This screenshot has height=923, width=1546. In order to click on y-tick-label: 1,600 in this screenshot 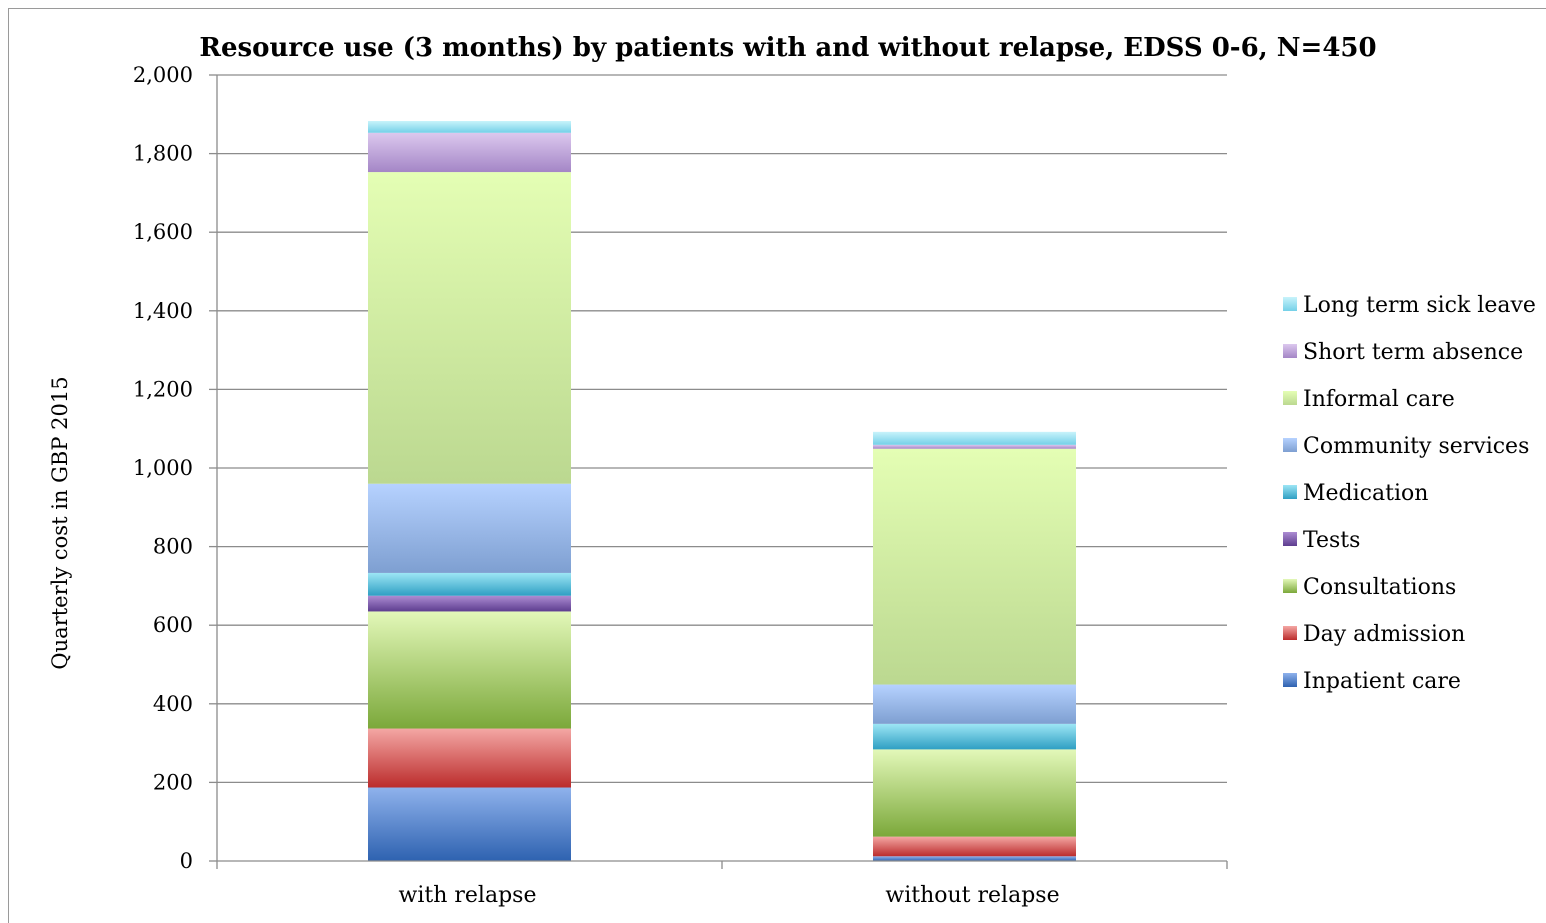, I will do `click(163, 232)`.